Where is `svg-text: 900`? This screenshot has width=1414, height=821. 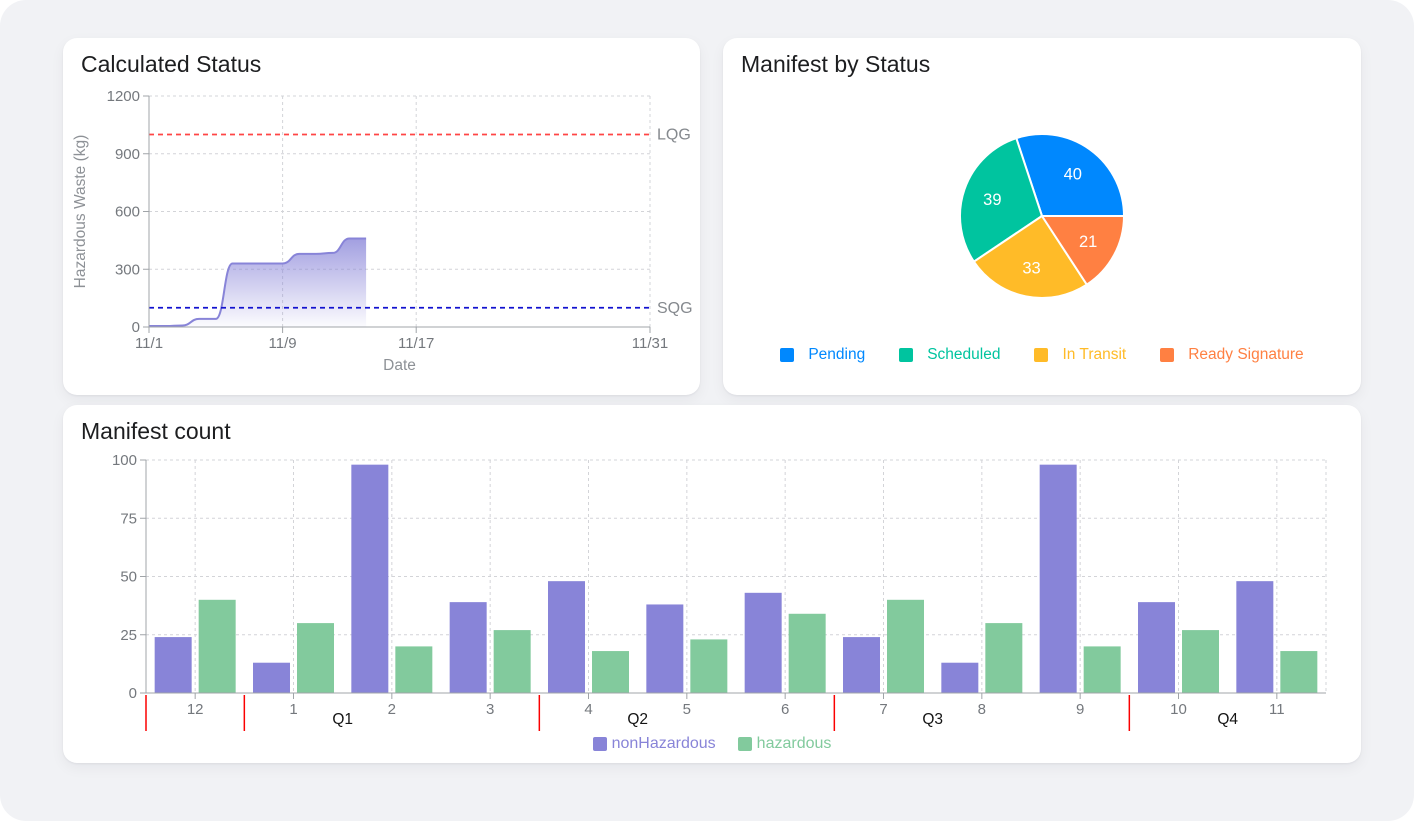 svg-text: 900 is located at coordinates (127, 154).